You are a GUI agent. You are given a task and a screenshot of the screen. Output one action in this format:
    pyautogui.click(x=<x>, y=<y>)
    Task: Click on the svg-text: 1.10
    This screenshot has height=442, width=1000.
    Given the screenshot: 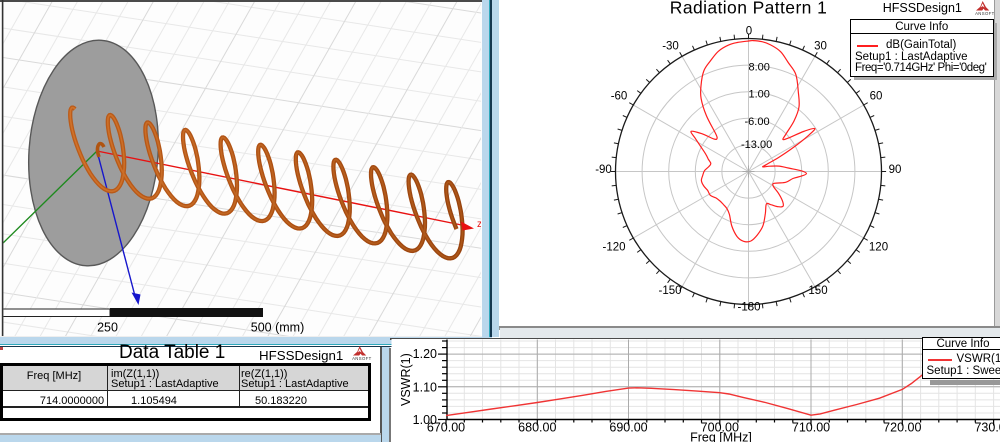 What is the action you would take?
    pyautogui.click(x=425, y=388)
    